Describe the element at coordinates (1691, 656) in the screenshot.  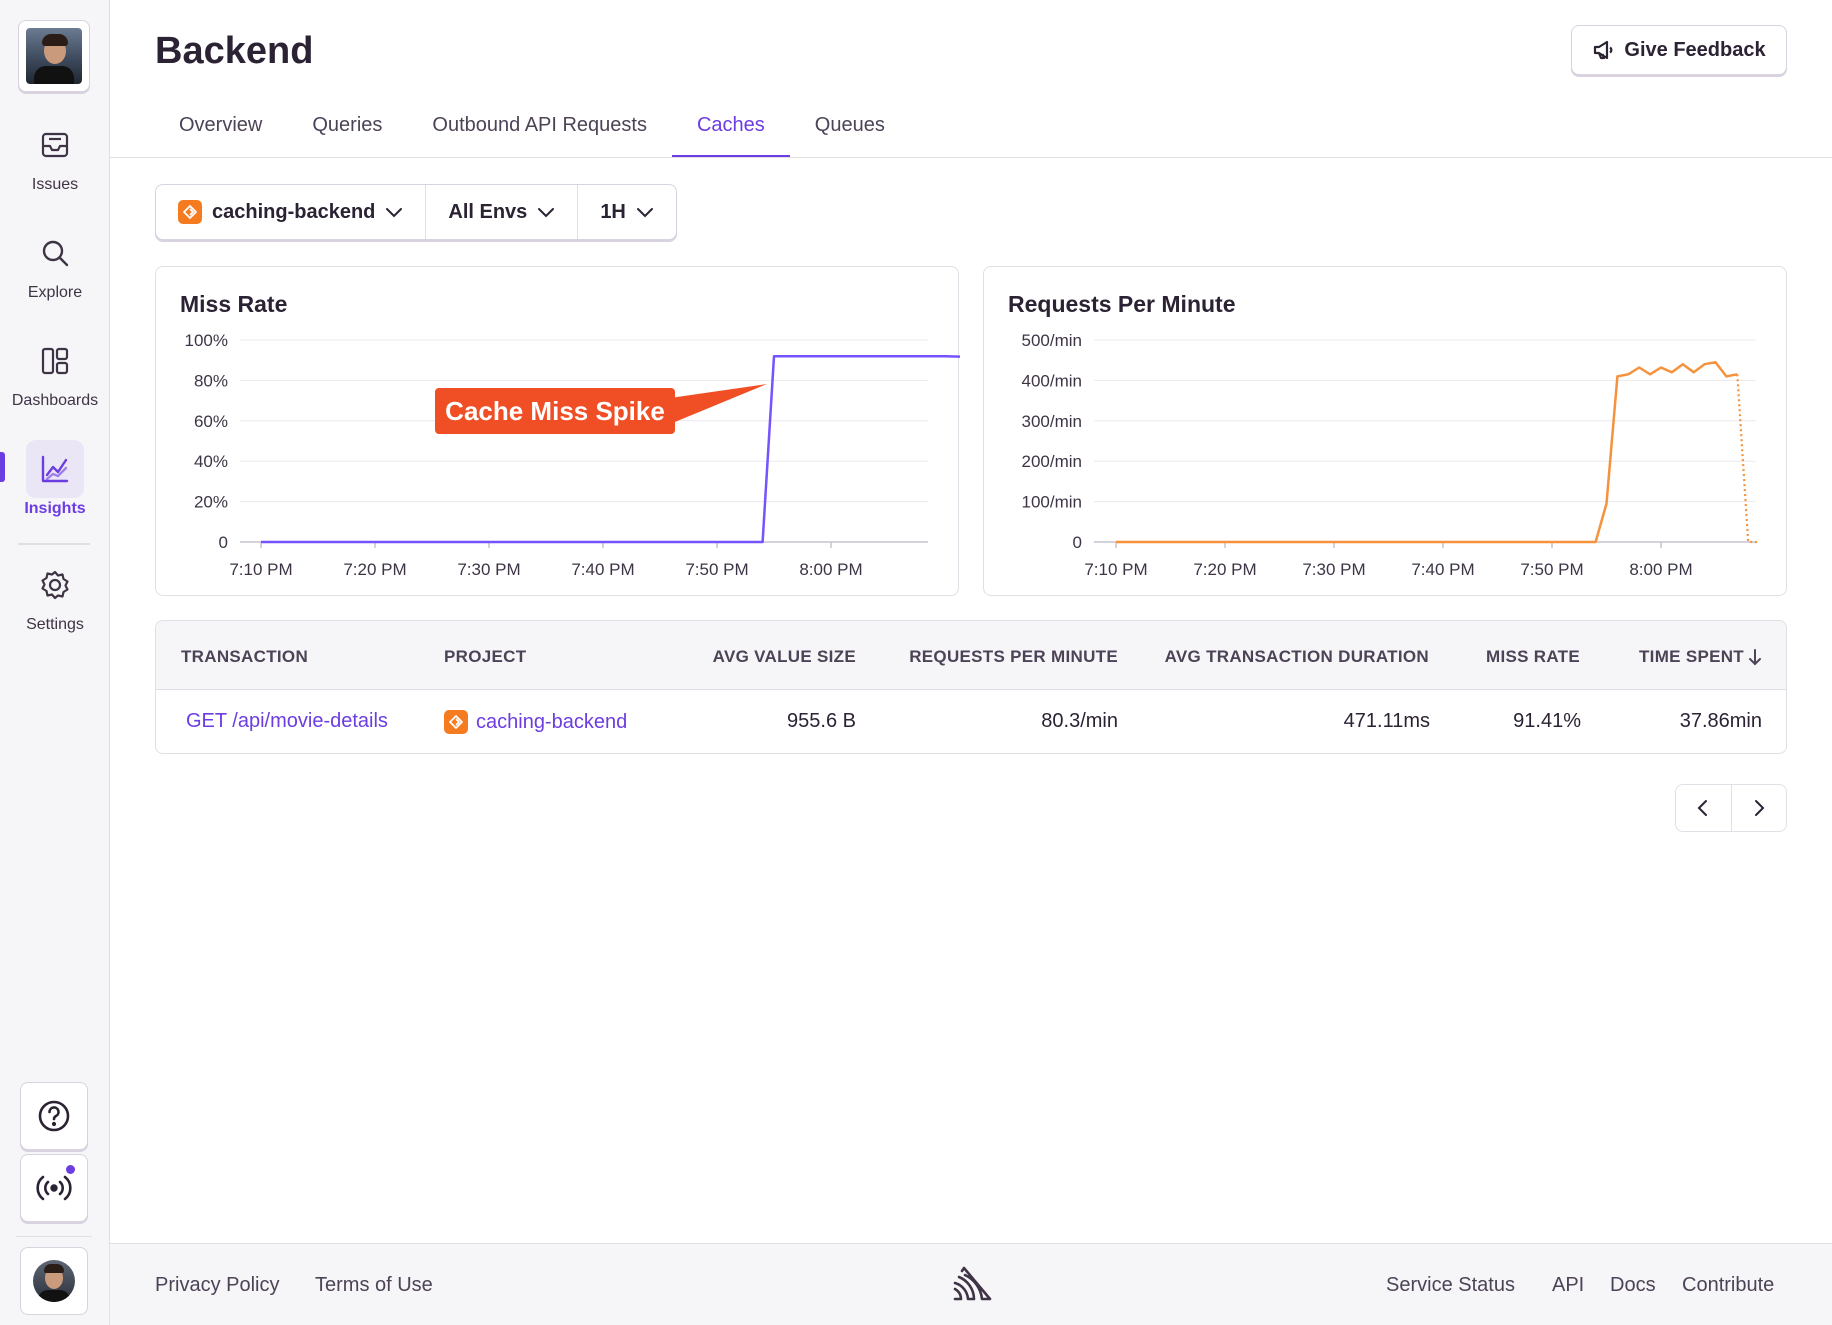
I see `column-header-time-spent-label: TIME SPENT` at that location.